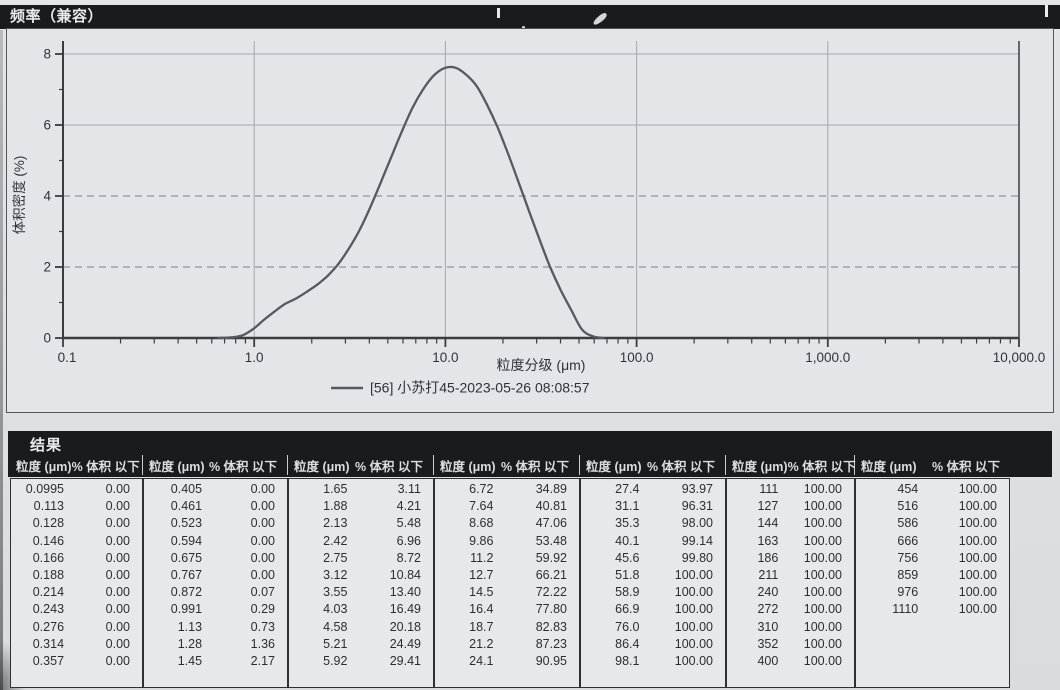 The image size is (1060, 690). What do you see at coordinates (76, 489) in the screenshot?
I see `table-row: 0.0995 0.00` at bounding box center [76, 489].